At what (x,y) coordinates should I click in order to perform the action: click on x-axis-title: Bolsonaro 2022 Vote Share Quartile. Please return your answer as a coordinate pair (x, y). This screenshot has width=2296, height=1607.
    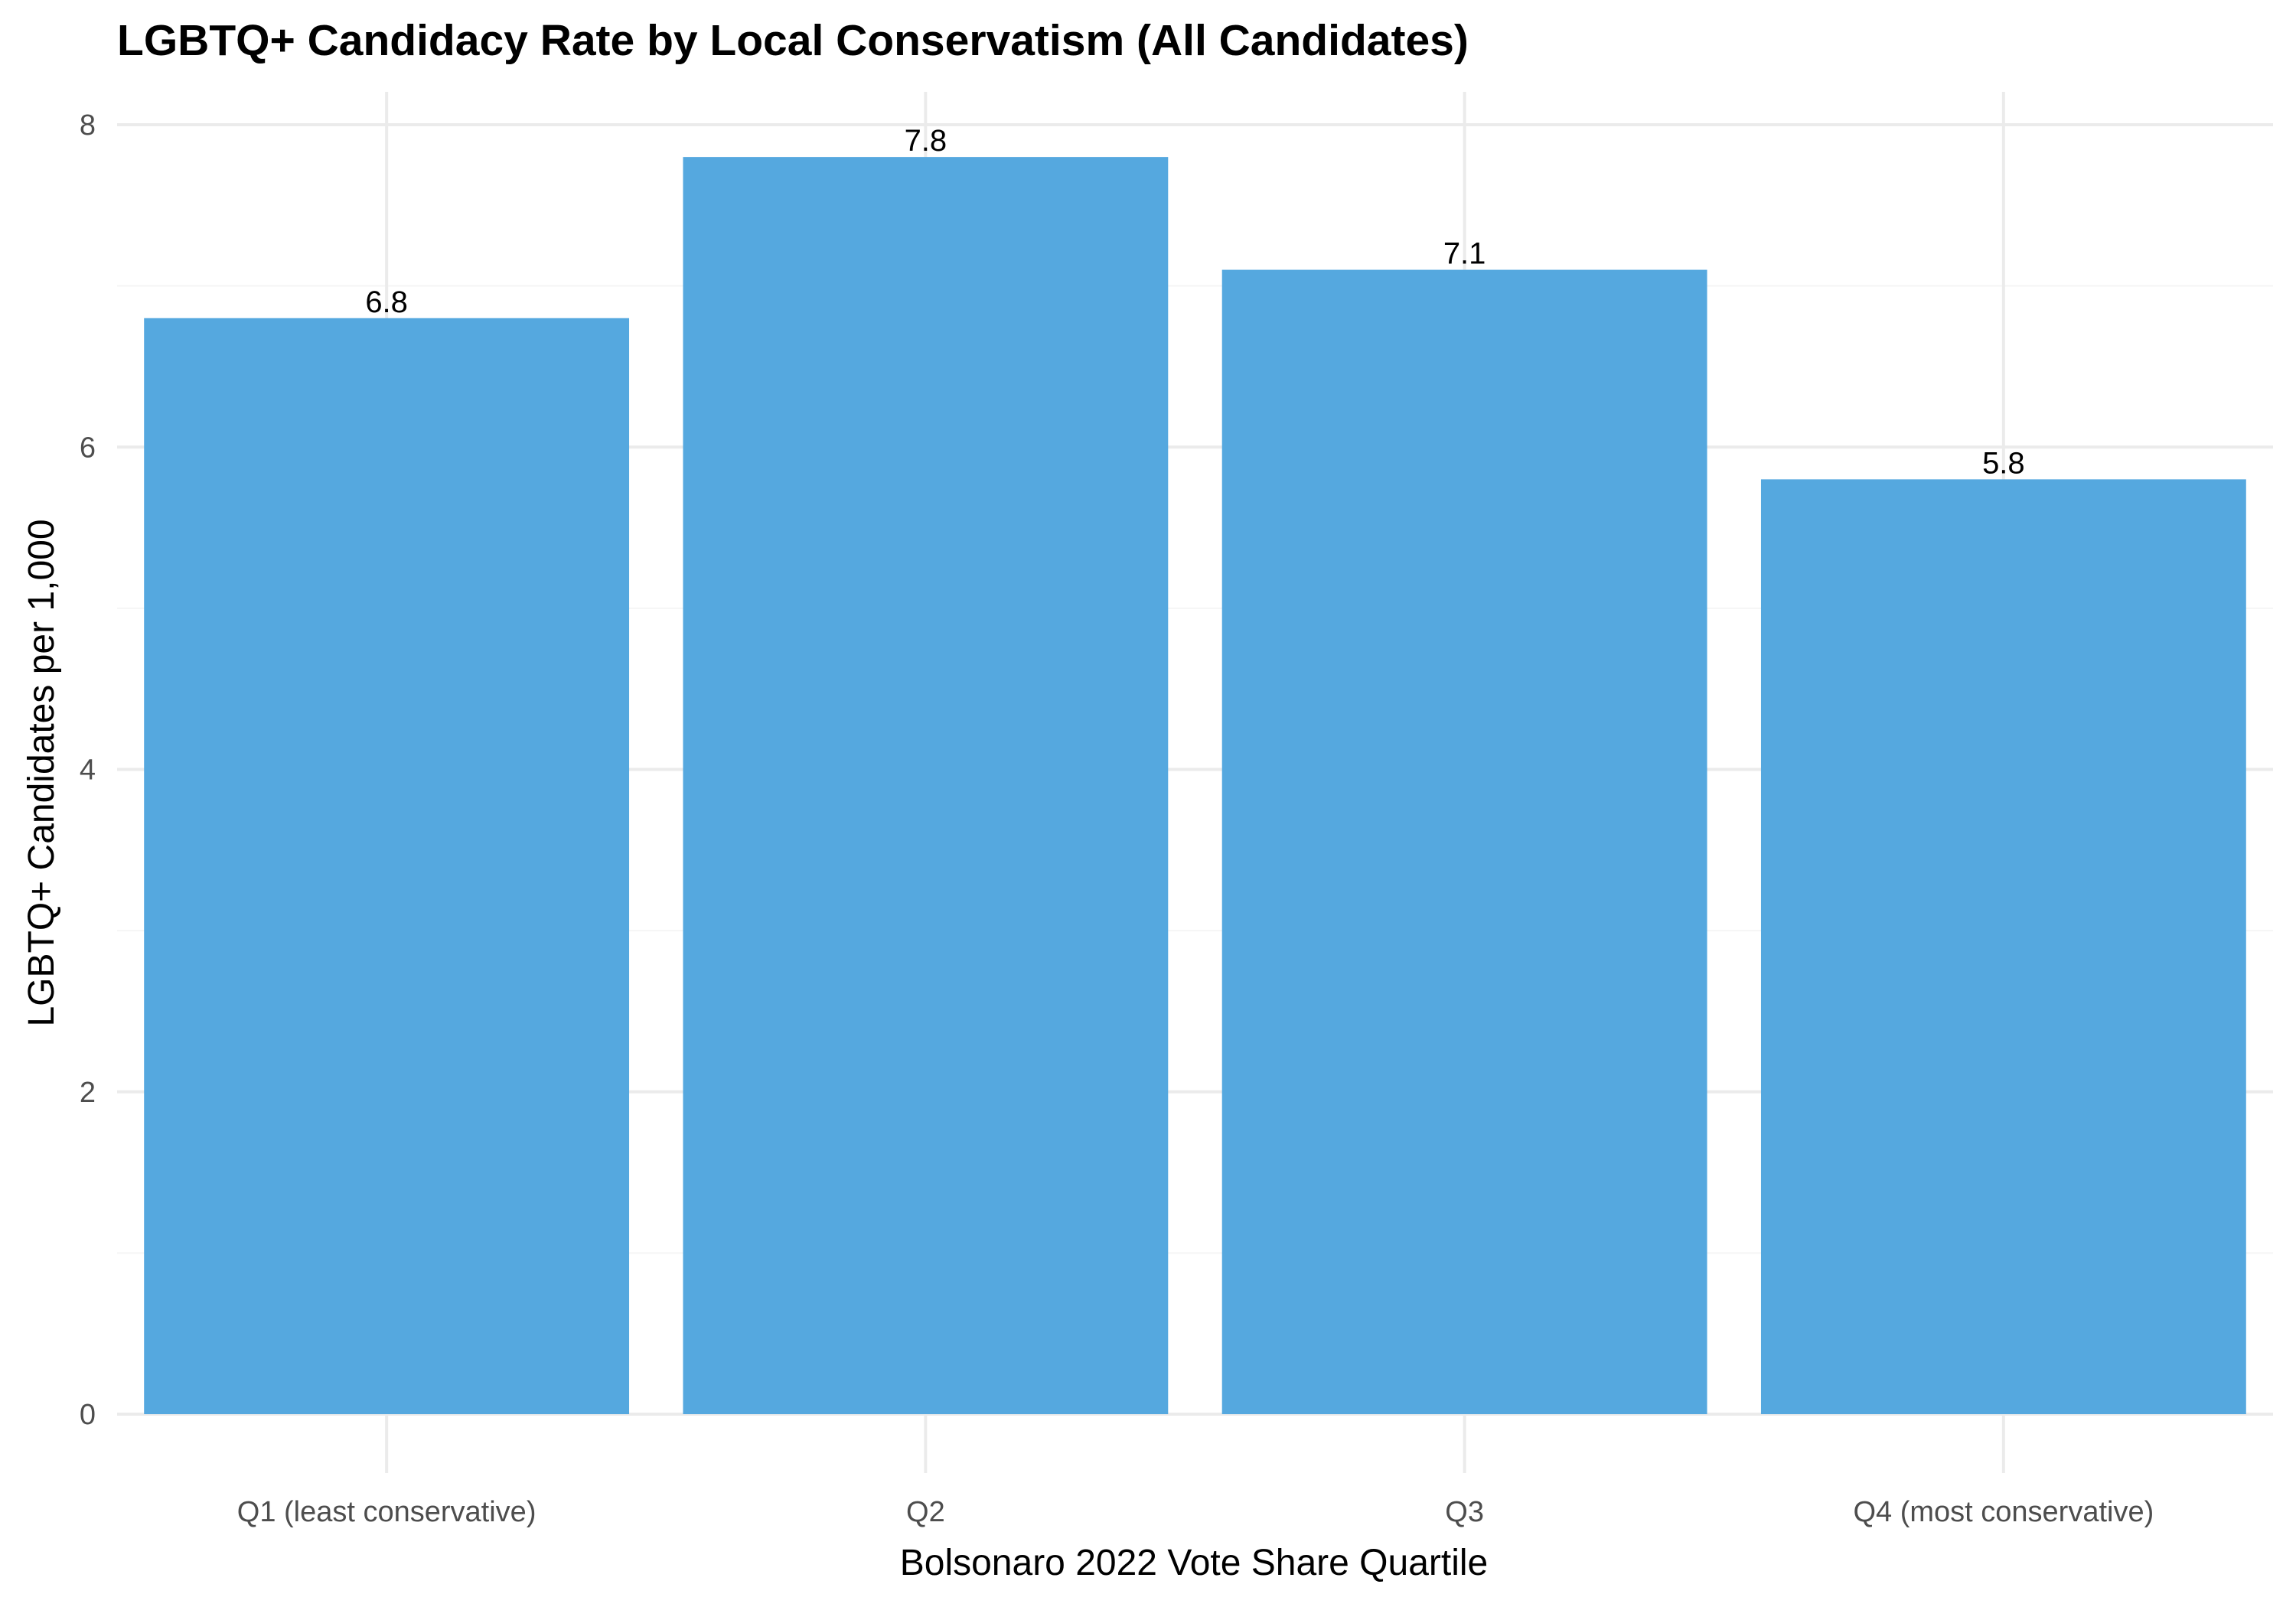
    Looking at the image, I should click on (1194, 1563).